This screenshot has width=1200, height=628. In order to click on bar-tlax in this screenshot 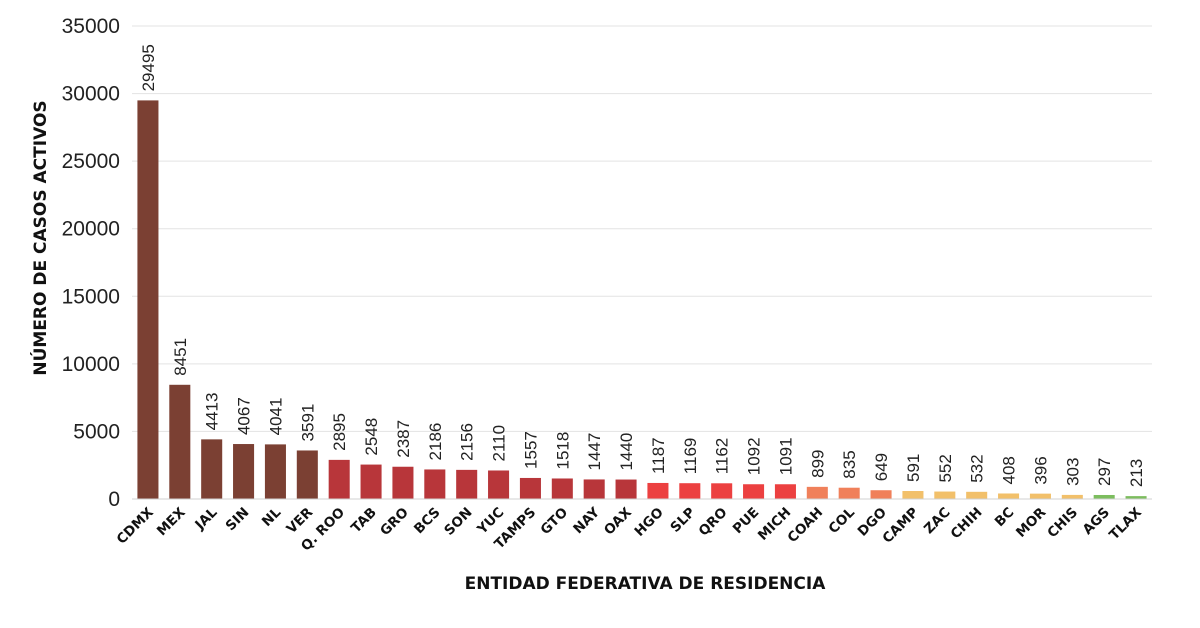, I will do `click(1136, 497)`.